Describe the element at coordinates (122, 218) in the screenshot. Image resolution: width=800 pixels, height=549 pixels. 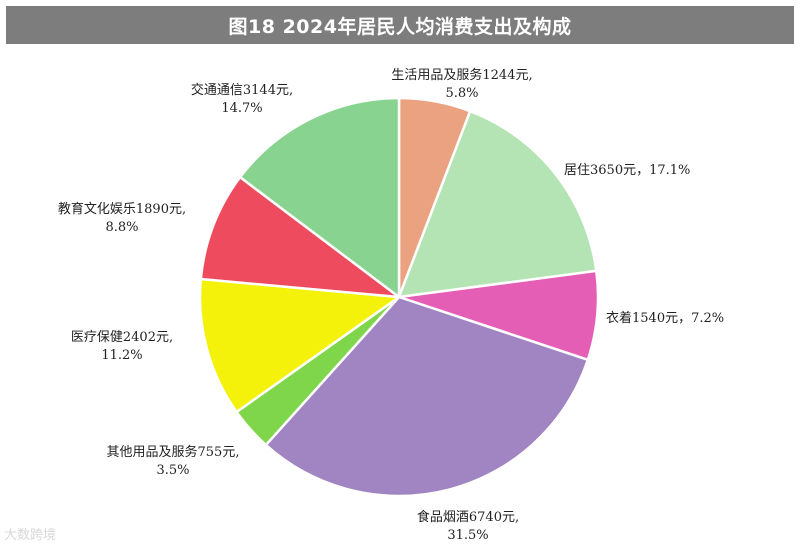
I see `slice-label-7: 教育文化娱乐1890元, 8.8%` at that location.